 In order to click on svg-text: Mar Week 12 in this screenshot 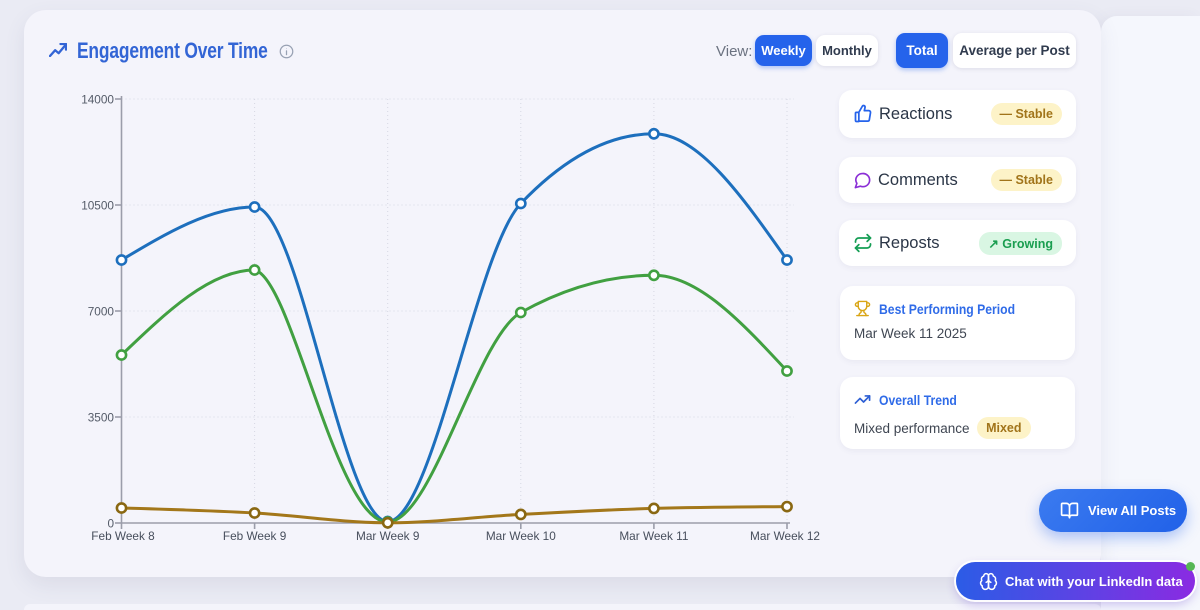, I will do `click(785, 536)`.